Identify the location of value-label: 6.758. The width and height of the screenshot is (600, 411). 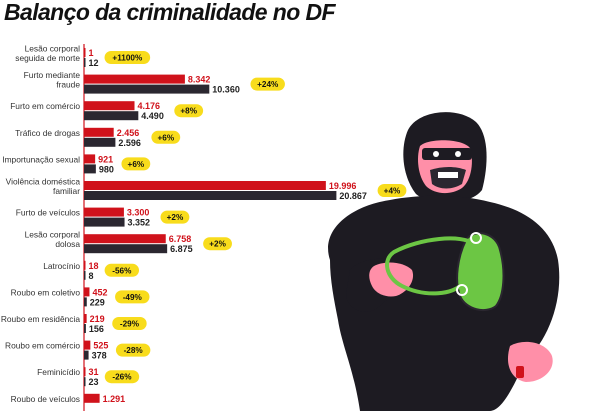
(180, 239).